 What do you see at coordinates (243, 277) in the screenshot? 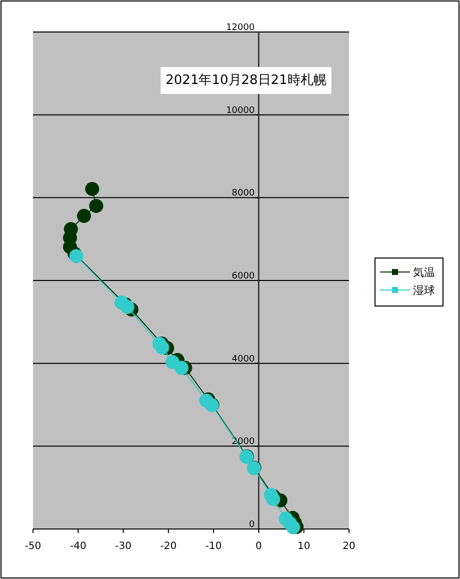
I see `y-tick-label: 6000` at bounding box center [243, 277].